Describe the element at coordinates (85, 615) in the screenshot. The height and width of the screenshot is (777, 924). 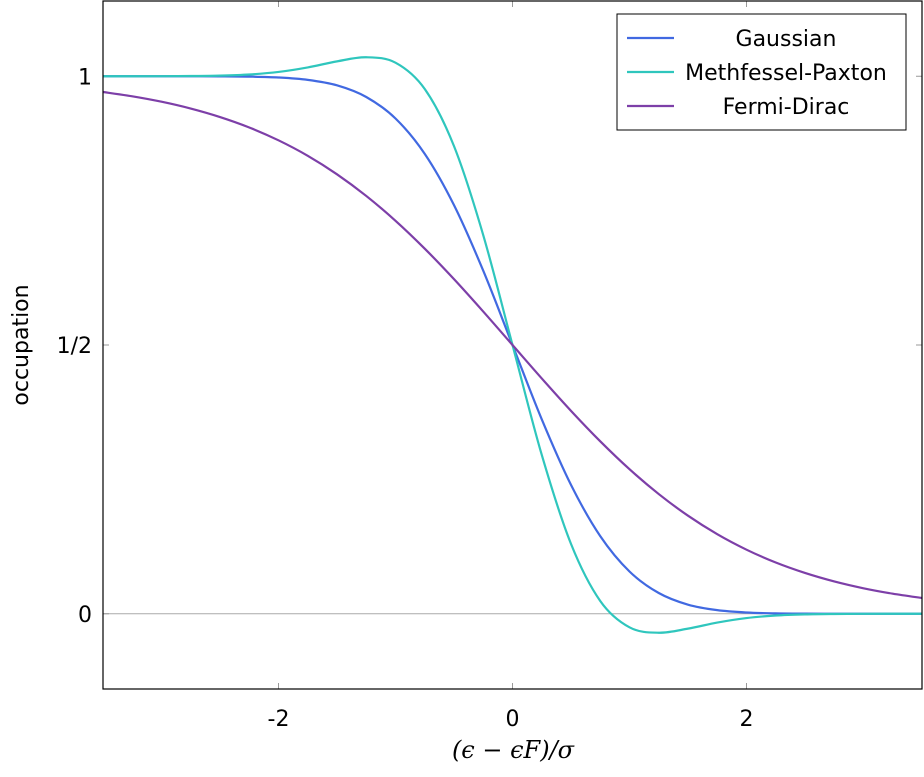
I see `y-tick-label: 0` at that location.